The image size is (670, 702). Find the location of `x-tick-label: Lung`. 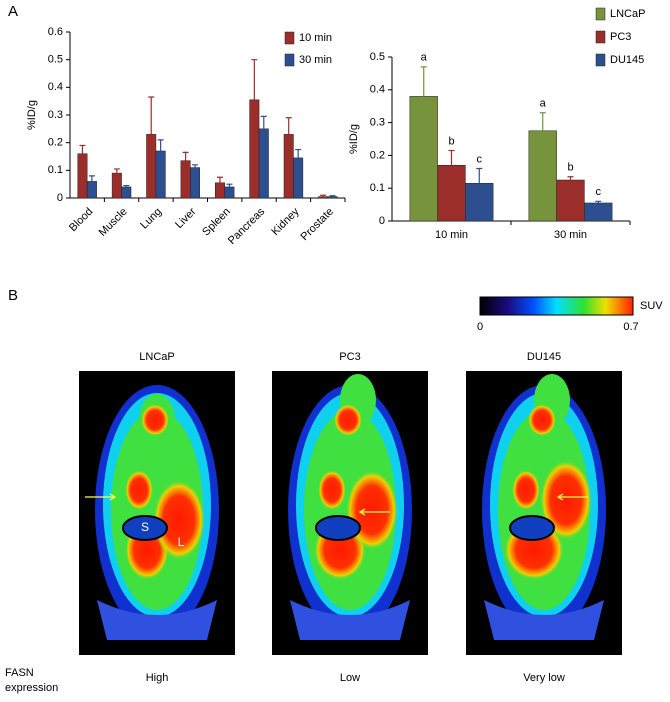

x-tick-label: Lung is located at coordinates (151, 219).